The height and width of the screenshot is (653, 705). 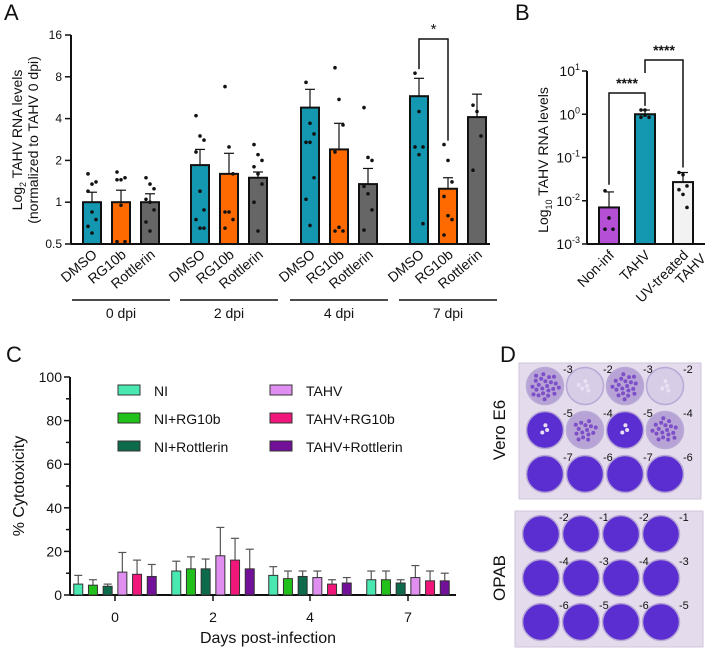 What do you see at coordinates (522, 12) in the screenshot?
I see `panel-label-b: B` at bounding box center [522, 12].